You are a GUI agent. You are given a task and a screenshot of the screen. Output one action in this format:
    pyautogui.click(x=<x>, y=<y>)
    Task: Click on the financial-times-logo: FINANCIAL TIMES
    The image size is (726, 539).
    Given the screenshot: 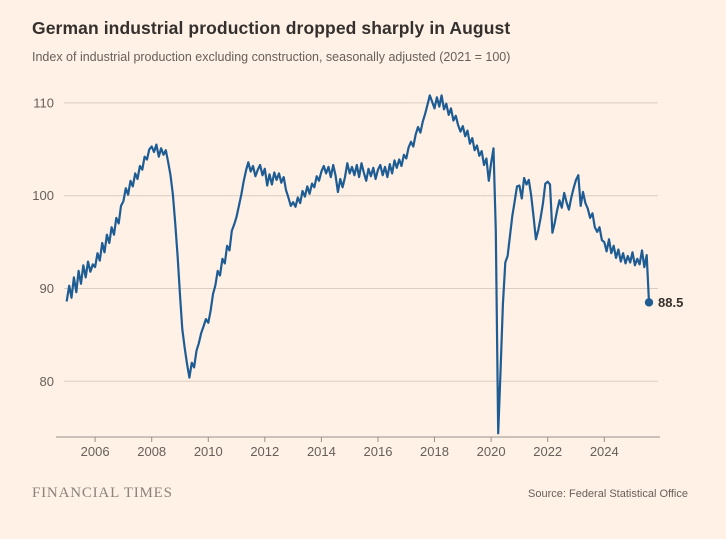 What is the action you would take?
    pyautogui.click(x=102, y=493)
    